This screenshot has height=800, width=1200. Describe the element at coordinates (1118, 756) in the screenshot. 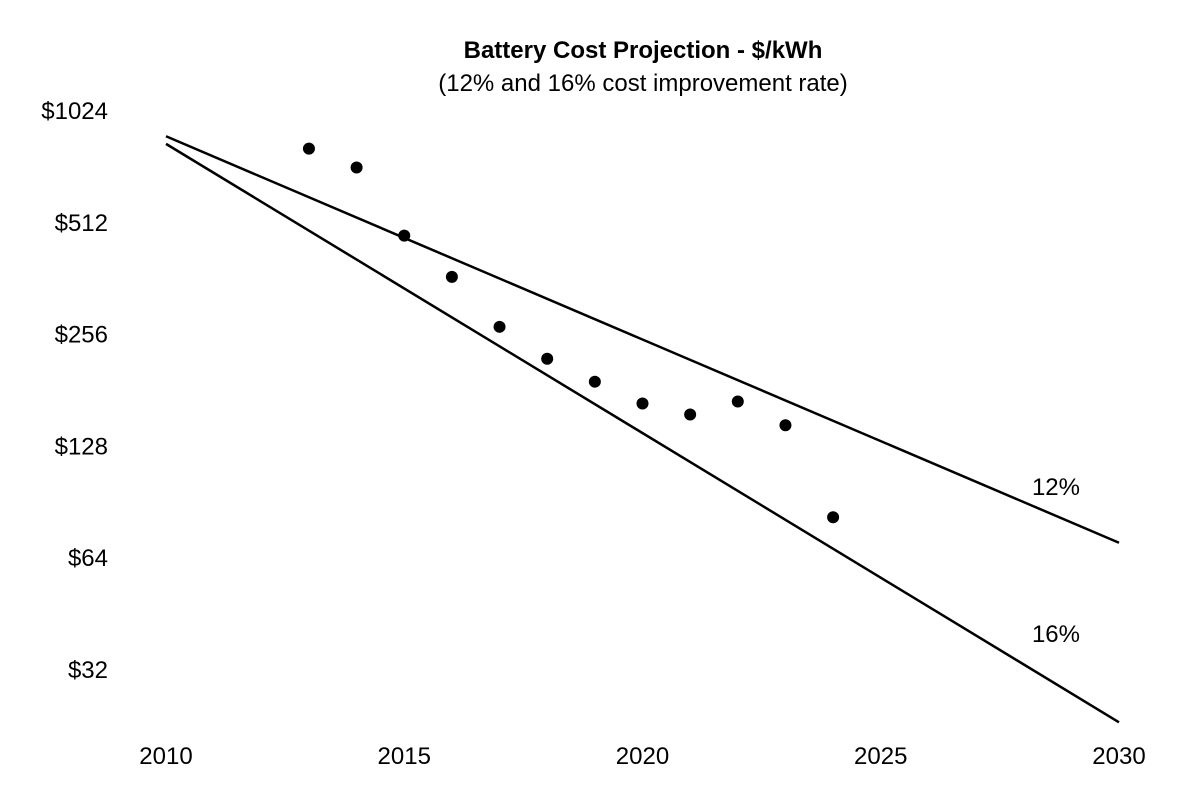

I see `x-tick-label: 2030` at that location.